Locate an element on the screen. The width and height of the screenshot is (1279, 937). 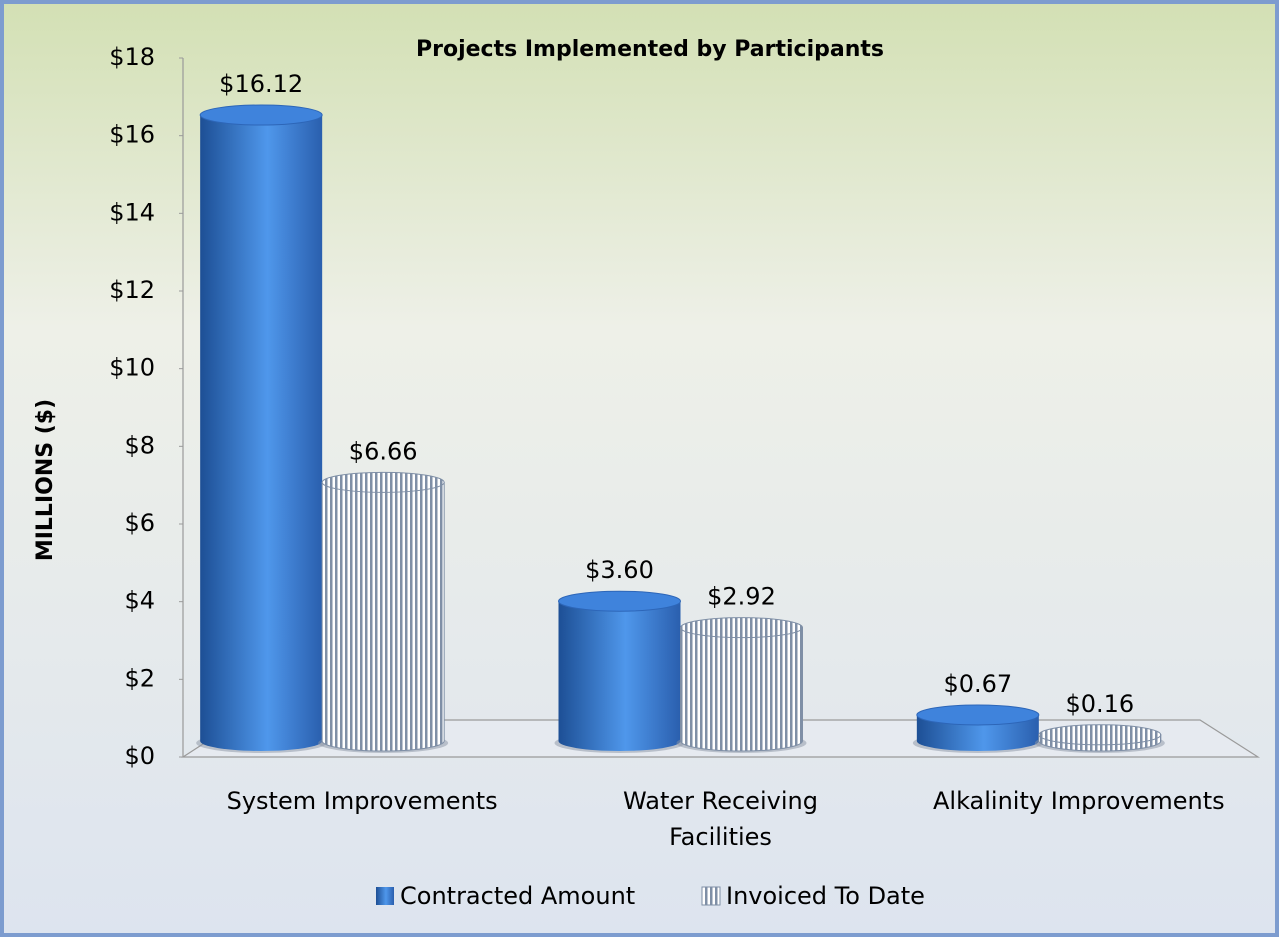
y-tick-label: $0 is located at coordinates (139, 756).